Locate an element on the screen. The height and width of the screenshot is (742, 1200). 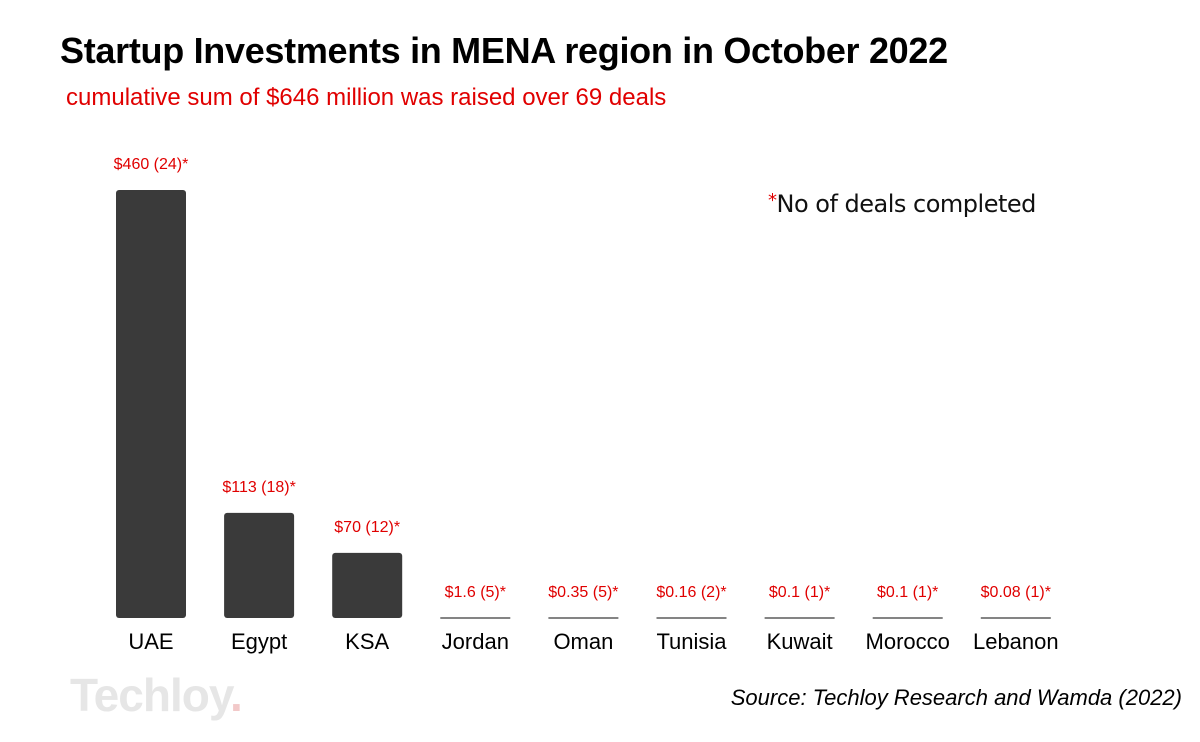
legend-note: *No of deals completed is located at coordinates (902, 204).